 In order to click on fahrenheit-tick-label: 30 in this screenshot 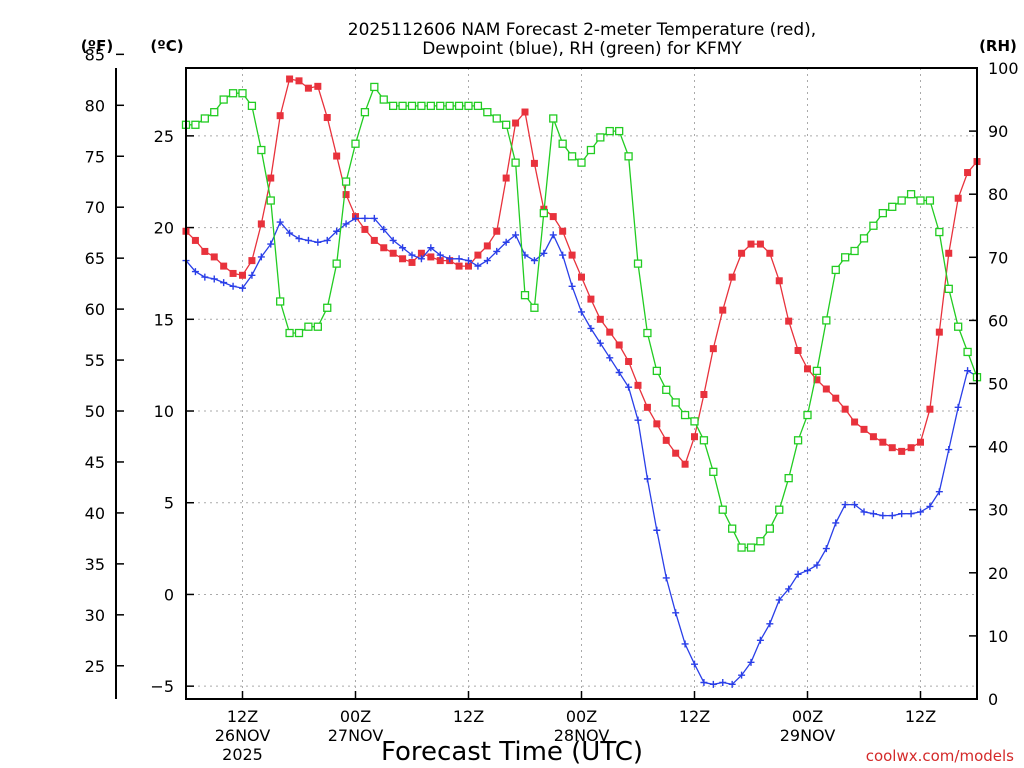, I will do `click(95, 615)`.